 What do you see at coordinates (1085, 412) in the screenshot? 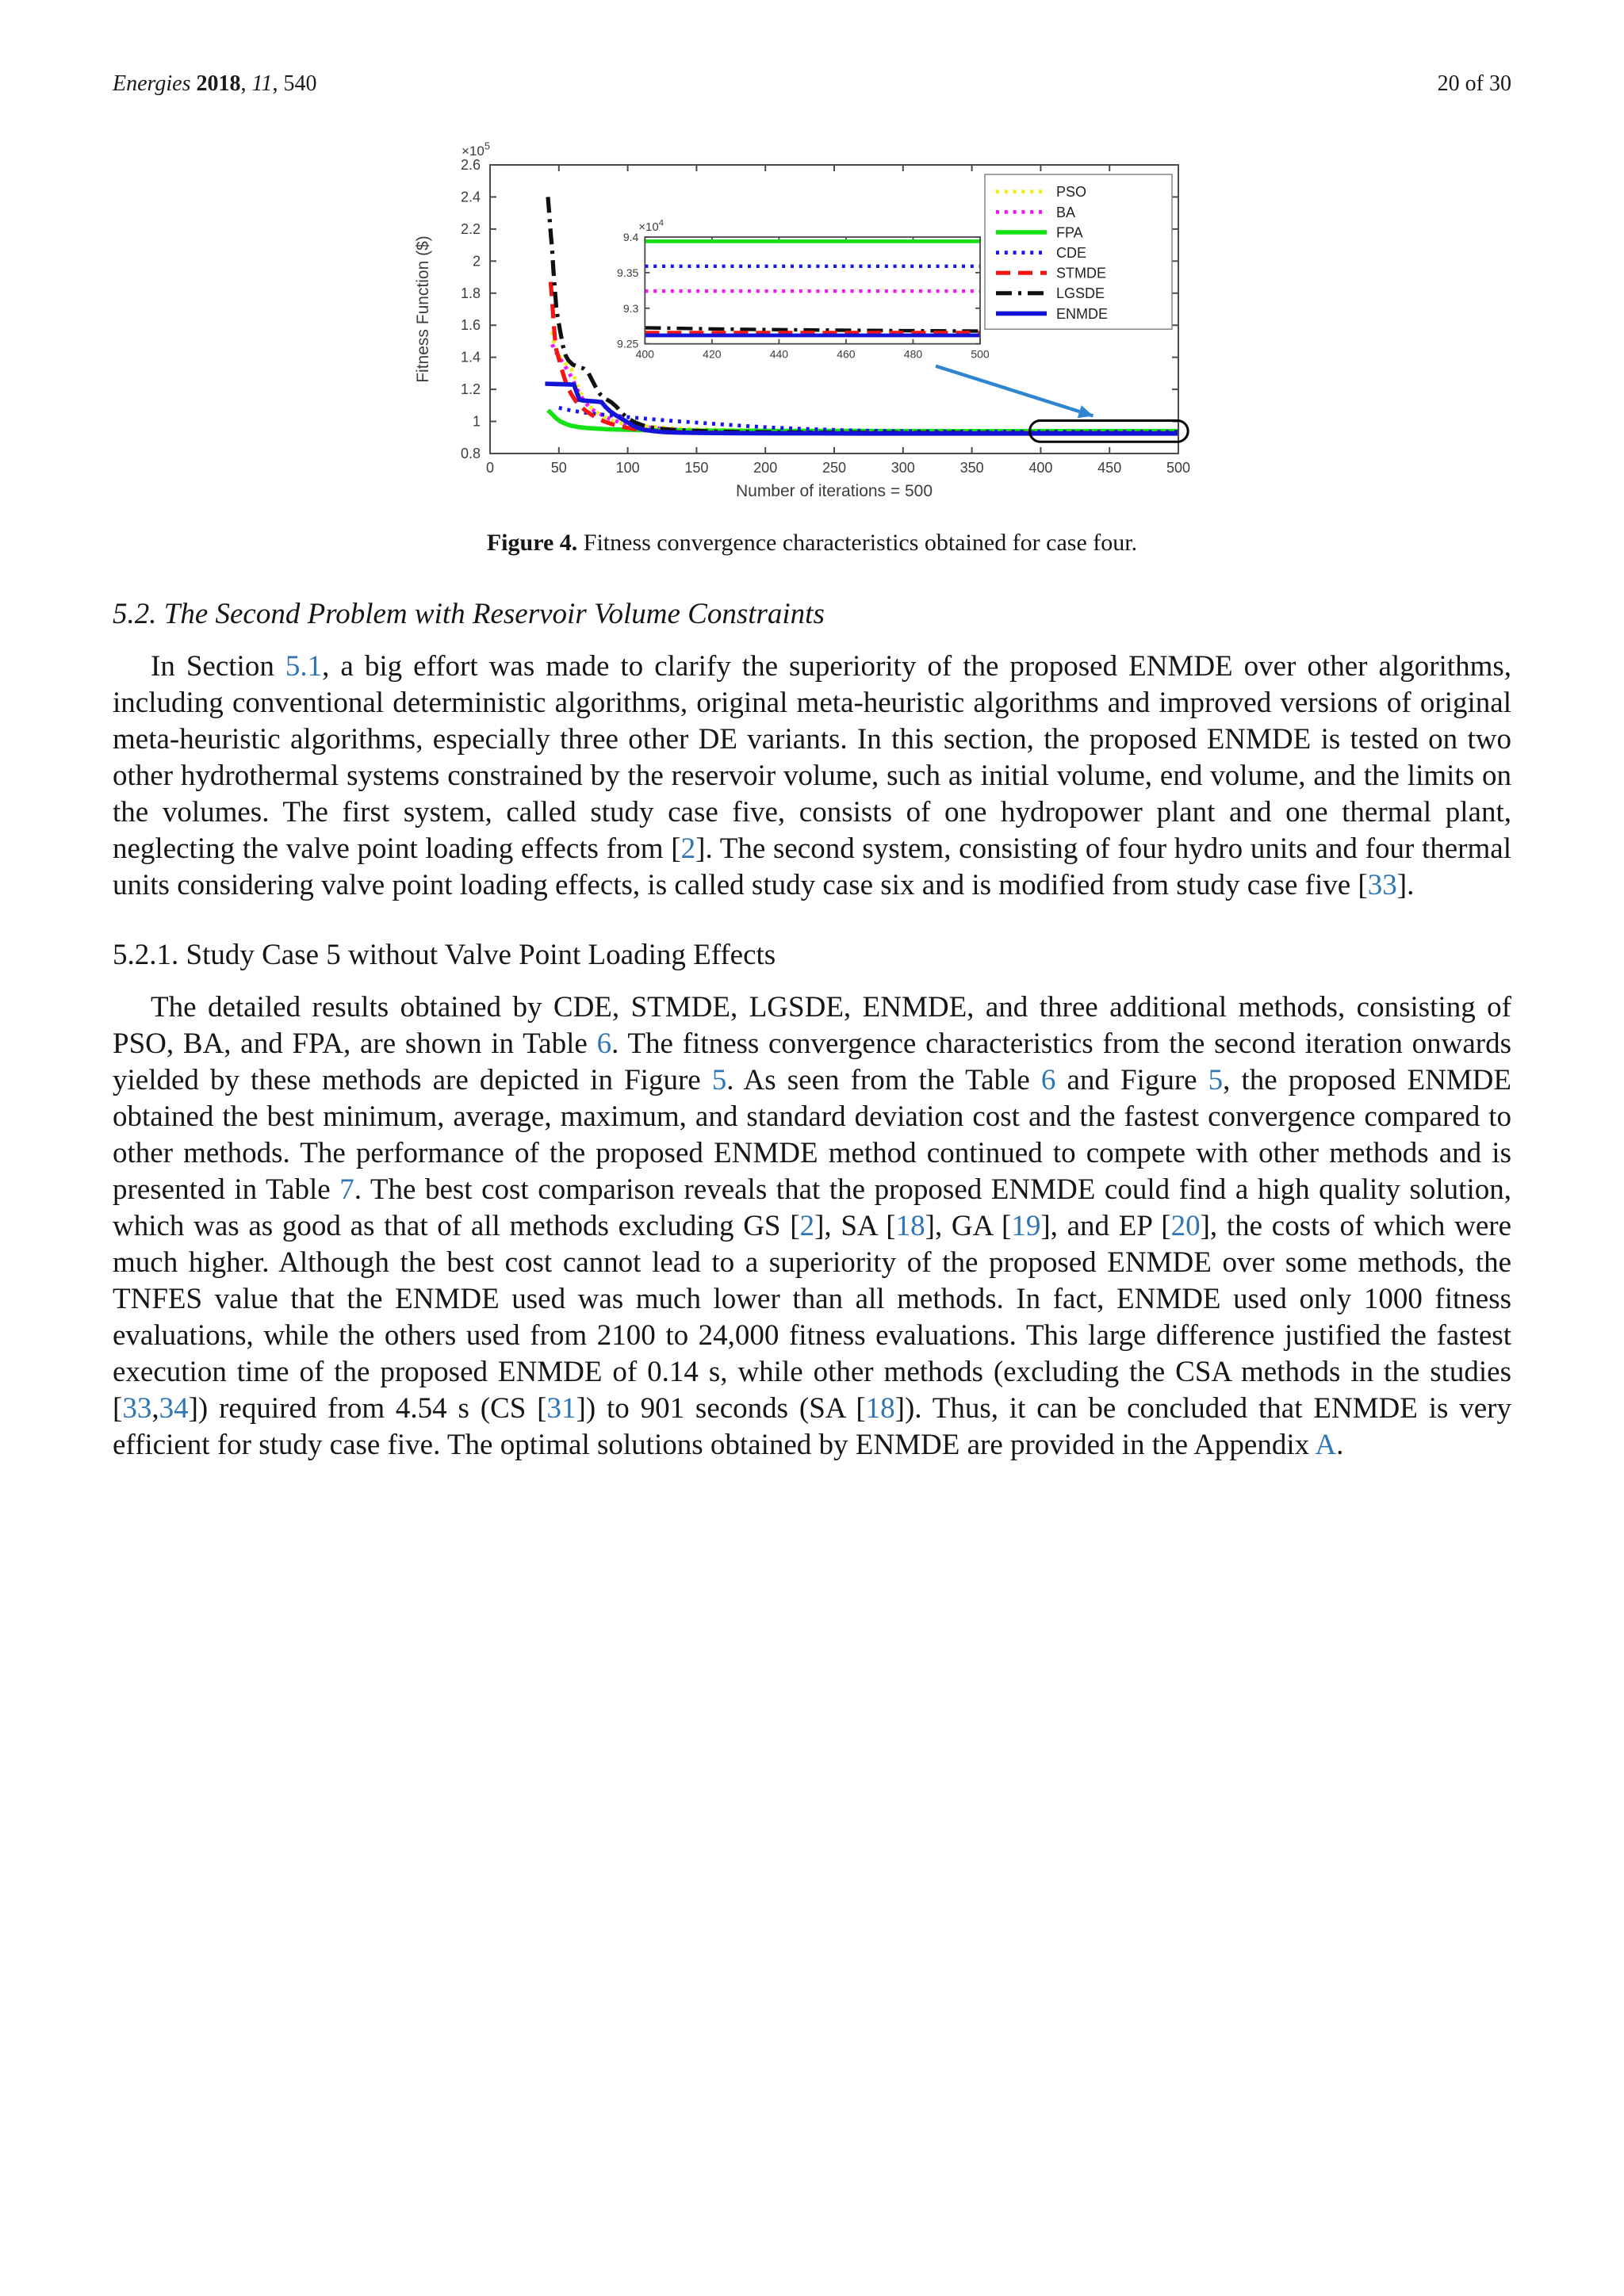
I see `zoom-arrow-head` at bounding box center [1085, 412].